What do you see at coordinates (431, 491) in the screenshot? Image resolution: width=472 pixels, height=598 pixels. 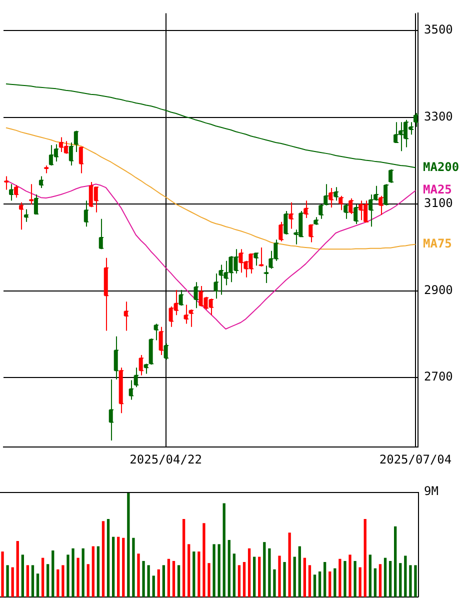 I see `text: 9M` at bounding box center [431, 491].